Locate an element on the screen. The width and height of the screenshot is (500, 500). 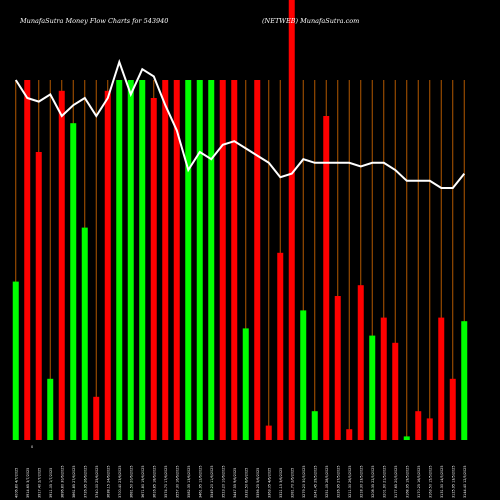
x-tick-label: 3616.85 18/6/2025 is located at coordinates (154, 482).